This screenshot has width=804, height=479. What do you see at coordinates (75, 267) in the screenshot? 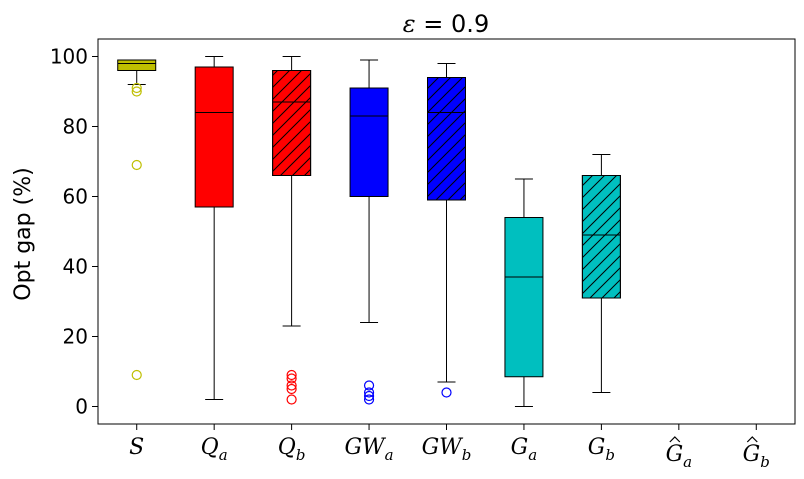
I see `y-tick-label: 40` at bounding box center [75, 267].